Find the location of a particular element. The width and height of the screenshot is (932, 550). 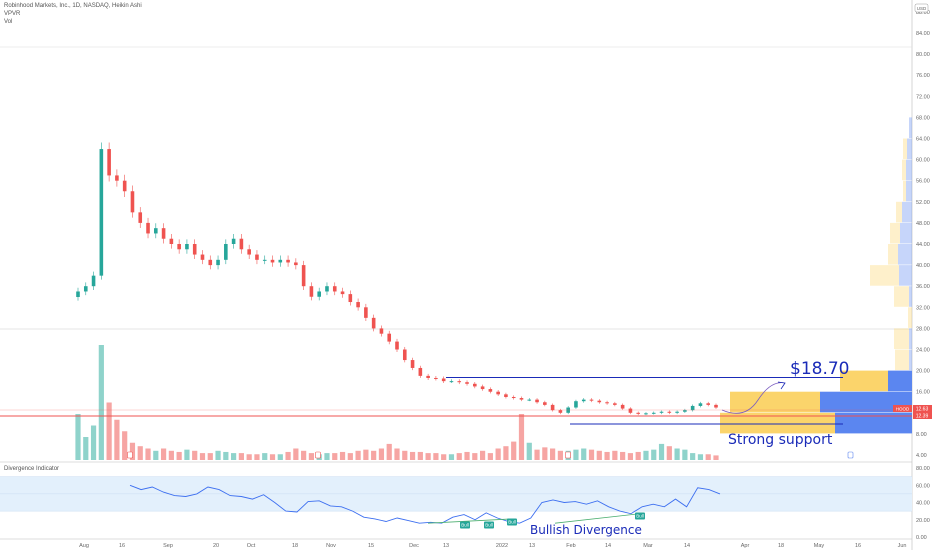

price-tick: 20.00 is located at coordinates (923, 372).